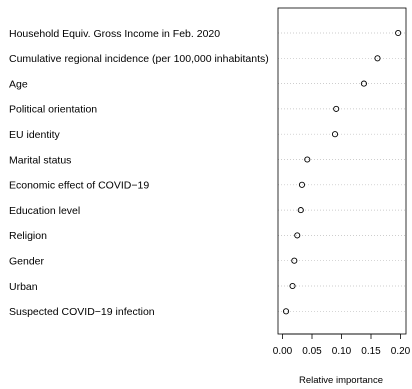  I want to click on x-tick-label: 0.10, so click(342, 351).